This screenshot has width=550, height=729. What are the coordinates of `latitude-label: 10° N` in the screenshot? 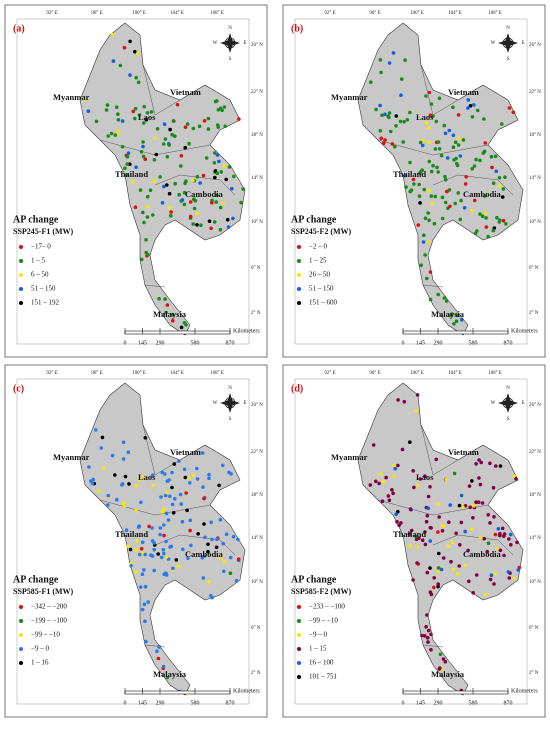 It's located at (535, 222).